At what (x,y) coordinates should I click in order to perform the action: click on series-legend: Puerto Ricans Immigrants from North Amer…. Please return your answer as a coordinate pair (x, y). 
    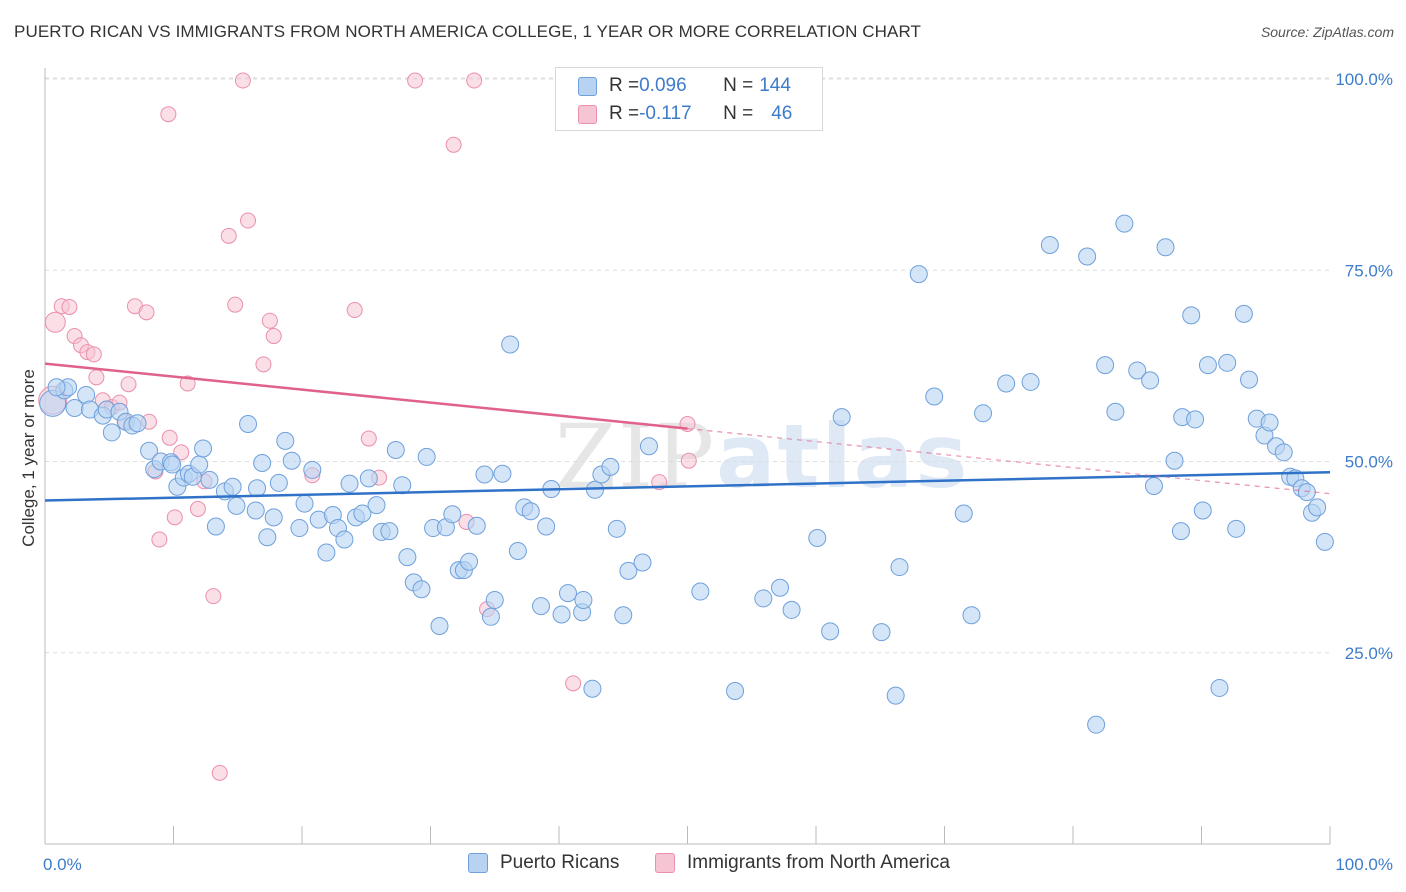
    Looking at the image, I should click on (703, 865).